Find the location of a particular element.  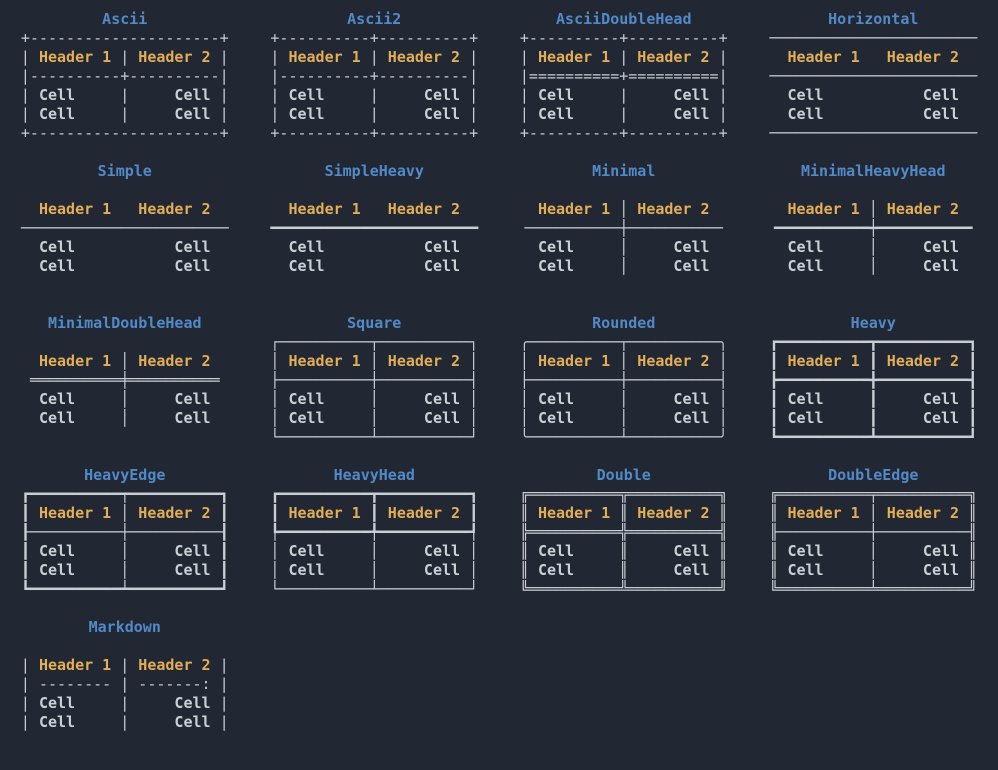

table-row: ├──────────┼──────────┤ is located at coordinates (624, 380).